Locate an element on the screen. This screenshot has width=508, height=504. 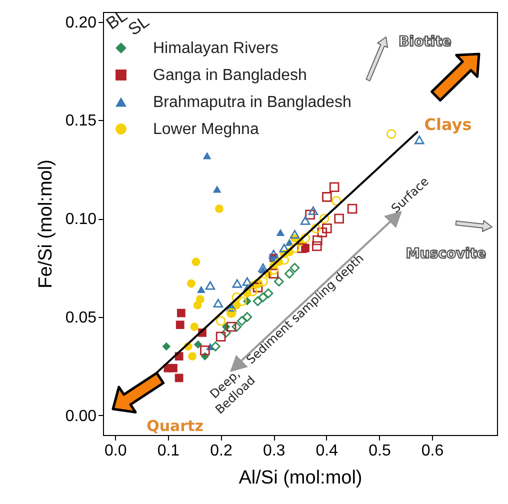
x-tick-label: 0.1 is located at coordinates (168, 451).